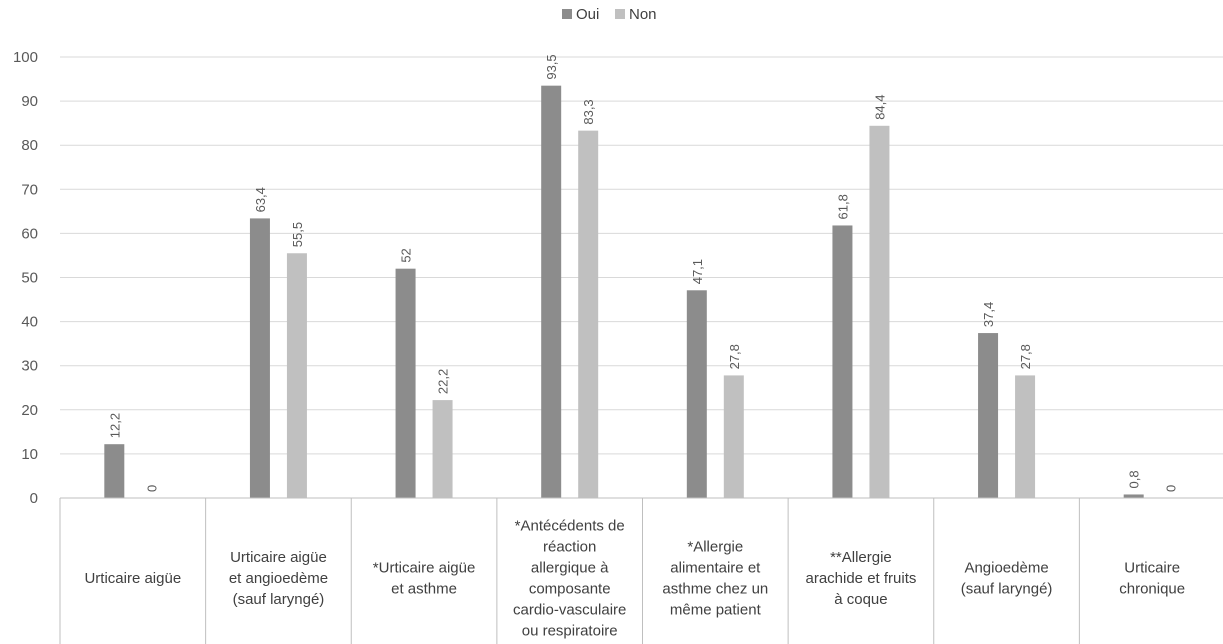 The image size is (1223, 644). Describe the element at coordinates (588, 111) in the screenshot. I see `data-label: 83,3` at that location.